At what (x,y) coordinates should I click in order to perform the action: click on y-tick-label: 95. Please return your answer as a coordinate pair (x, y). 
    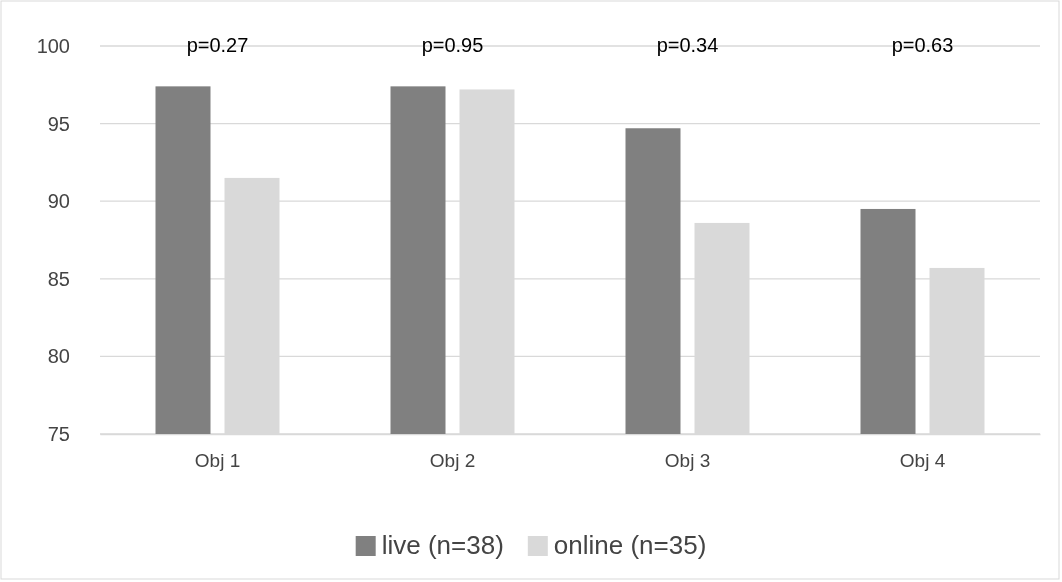
    Looking at the image, I should click on (58, 123).